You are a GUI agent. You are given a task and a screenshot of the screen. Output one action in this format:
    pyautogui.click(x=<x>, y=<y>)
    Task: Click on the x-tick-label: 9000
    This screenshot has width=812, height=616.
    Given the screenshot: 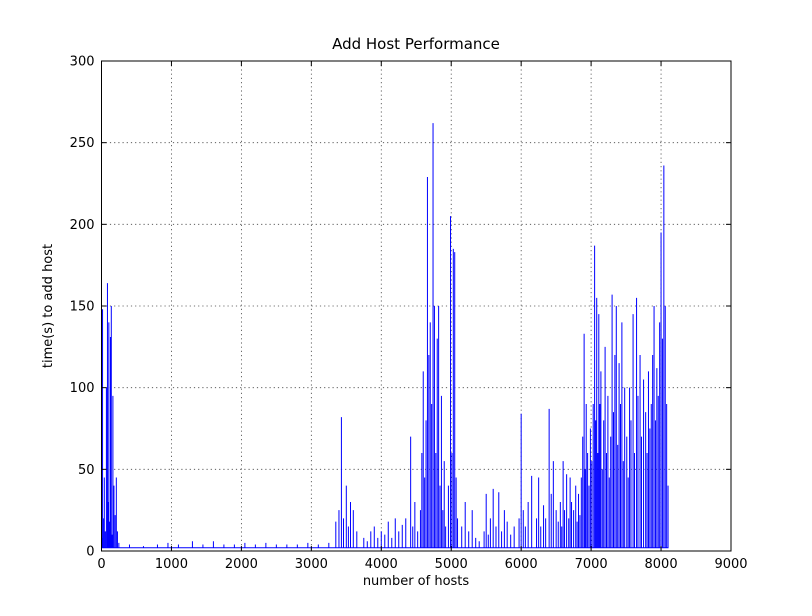 What is the action you would take?
    pyautogui.click(x=730, y=564)
    